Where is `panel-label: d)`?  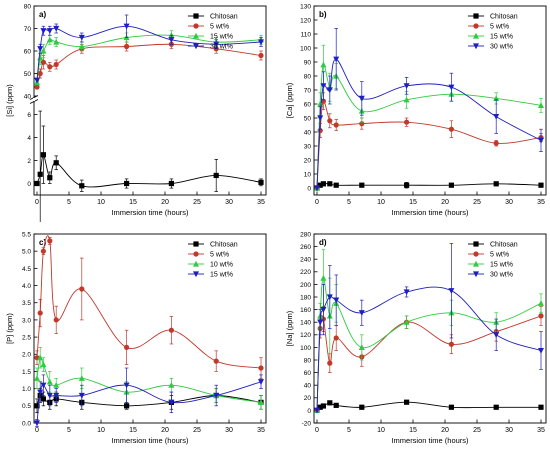
panel-label: d) is located at coordinates (323, 242).